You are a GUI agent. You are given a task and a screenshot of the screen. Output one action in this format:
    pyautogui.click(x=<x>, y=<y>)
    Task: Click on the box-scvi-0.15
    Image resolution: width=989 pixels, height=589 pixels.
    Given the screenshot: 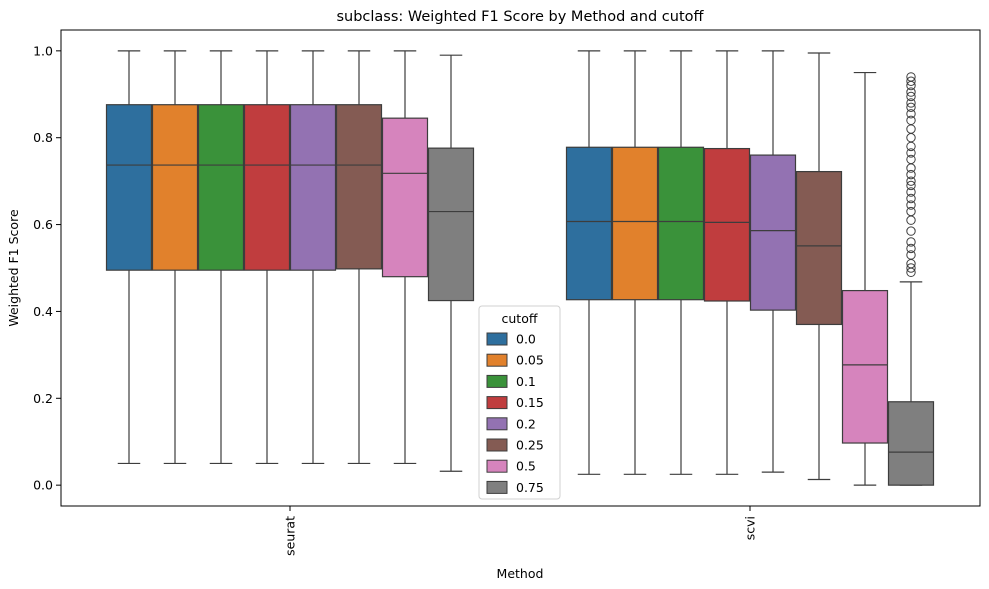 What is the action you would take?
    pyautogui.click(x=727, y=262)
    